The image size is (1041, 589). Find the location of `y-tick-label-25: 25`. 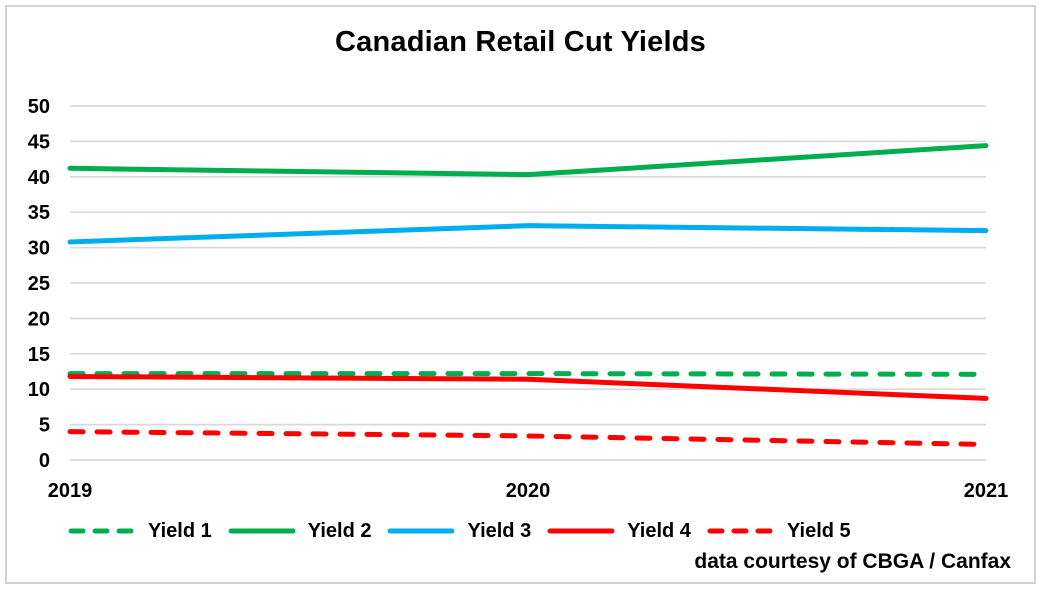

y-tick-label-25: 25 is located at coordinates (39, 284).